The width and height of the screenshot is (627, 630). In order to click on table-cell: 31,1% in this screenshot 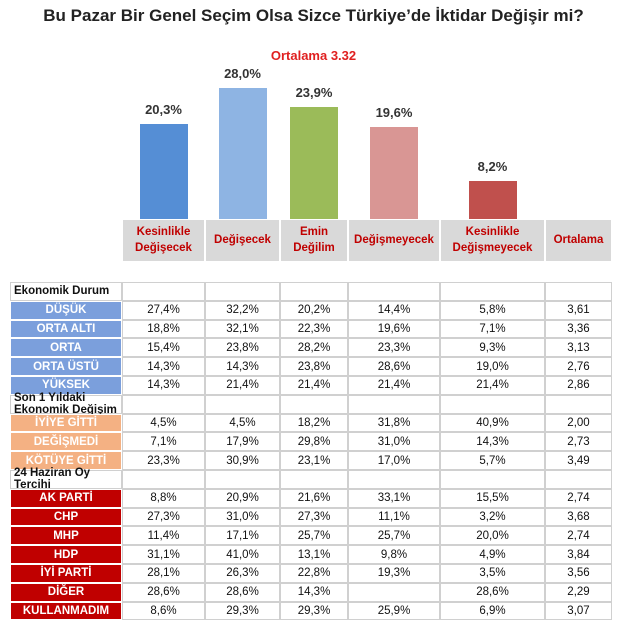, I will do `click(163, 554)`.